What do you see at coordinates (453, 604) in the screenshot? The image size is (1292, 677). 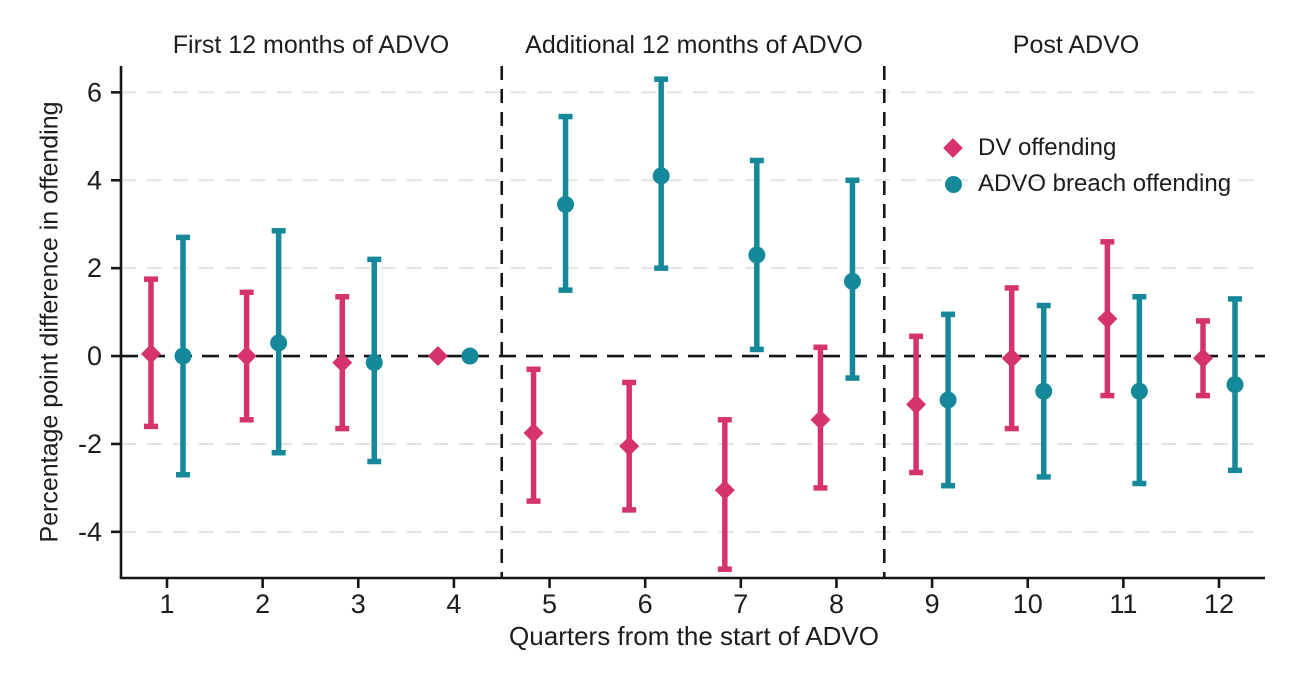 I see `x-tick-label: 4` at bounding box center [453, 604].